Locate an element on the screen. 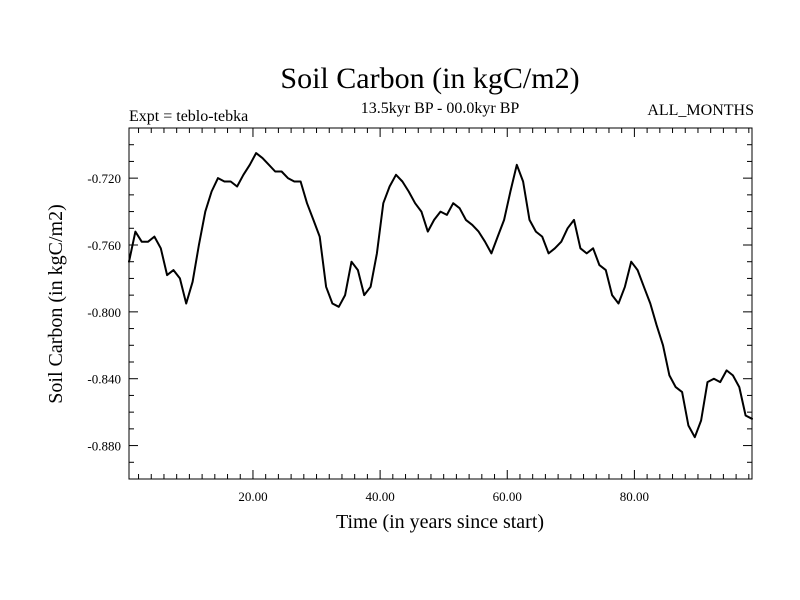  y-axis-label: Soil Carbon (in kgC/m2) is located at coordinates (56, 303).